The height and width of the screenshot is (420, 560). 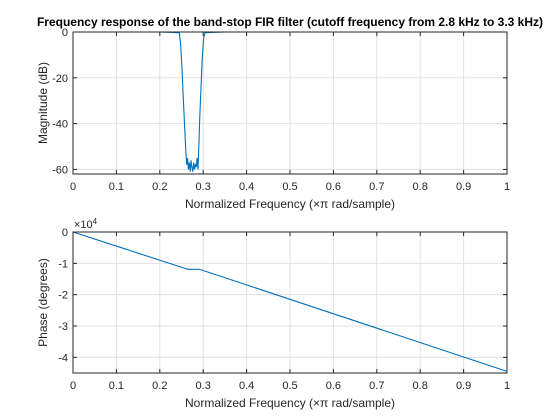 What do you see at coordinates (60, 79) in the screenshot?
I see `y-tick-label: -20` at bounding box center [60, 79].